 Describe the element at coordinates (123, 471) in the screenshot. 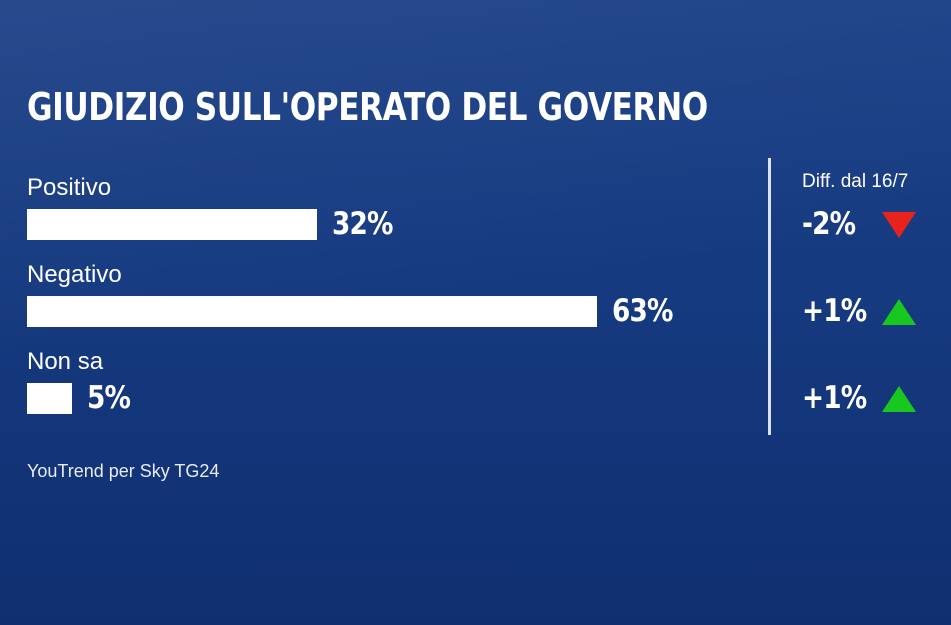

I see `source-note: YouTrend per Sky TG24` at that location.